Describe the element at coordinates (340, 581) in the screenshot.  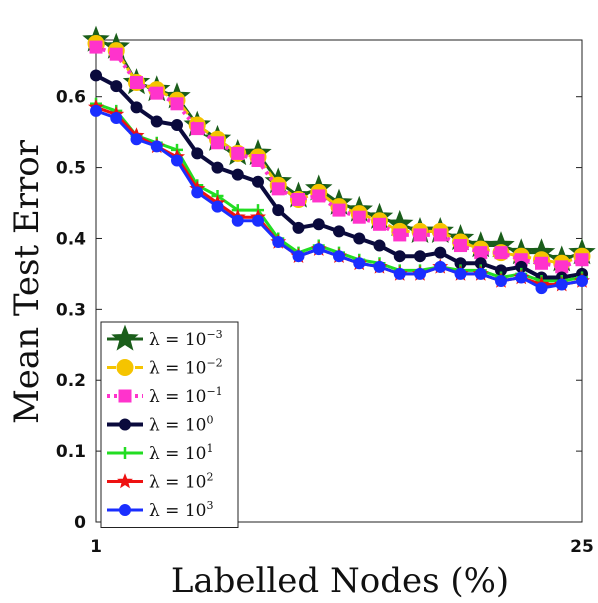
I see `x-axis-title: Labelled Nodes (%)` at that location.